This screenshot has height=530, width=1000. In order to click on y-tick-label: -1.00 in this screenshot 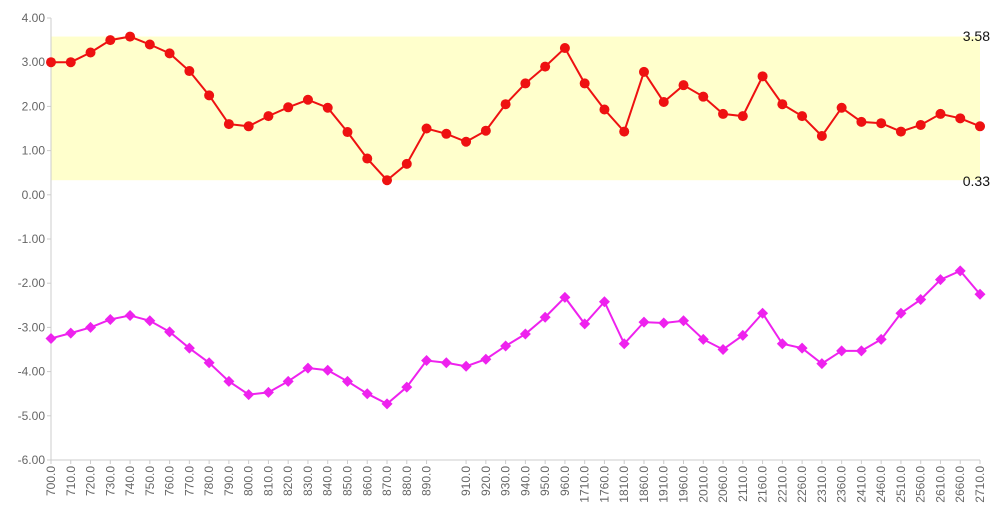, I will do `click(32, 239)`.